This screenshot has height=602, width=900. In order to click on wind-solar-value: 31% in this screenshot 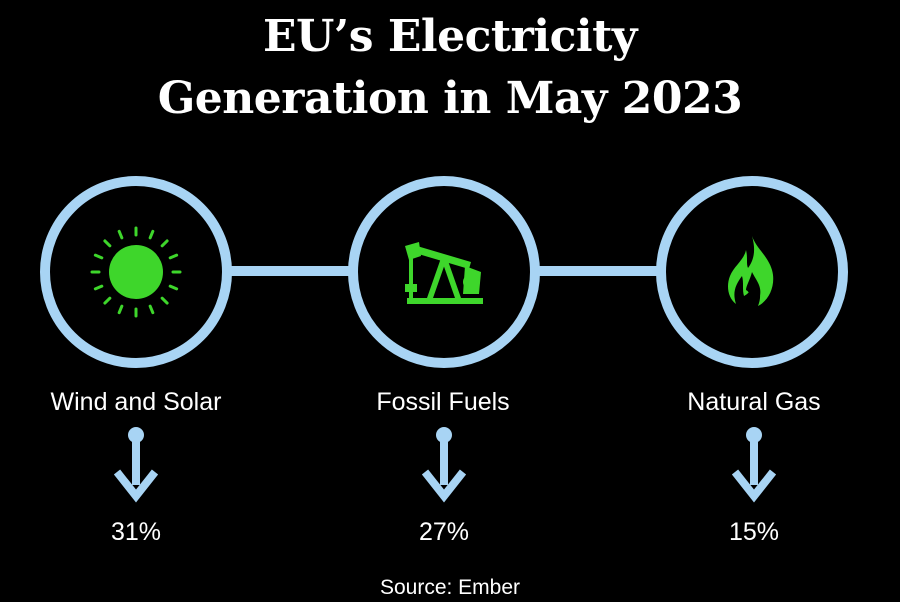, I will do `click(136, 532)`.